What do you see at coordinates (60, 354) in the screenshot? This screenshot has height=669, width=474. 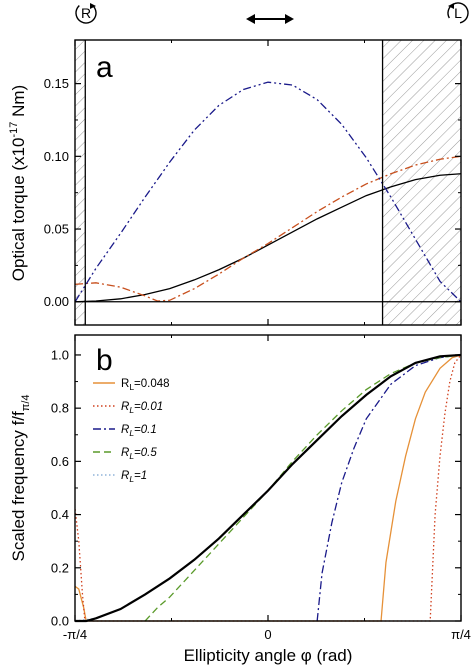 I see `y-tick-label: 1.0` at bounding box center [60, 354].